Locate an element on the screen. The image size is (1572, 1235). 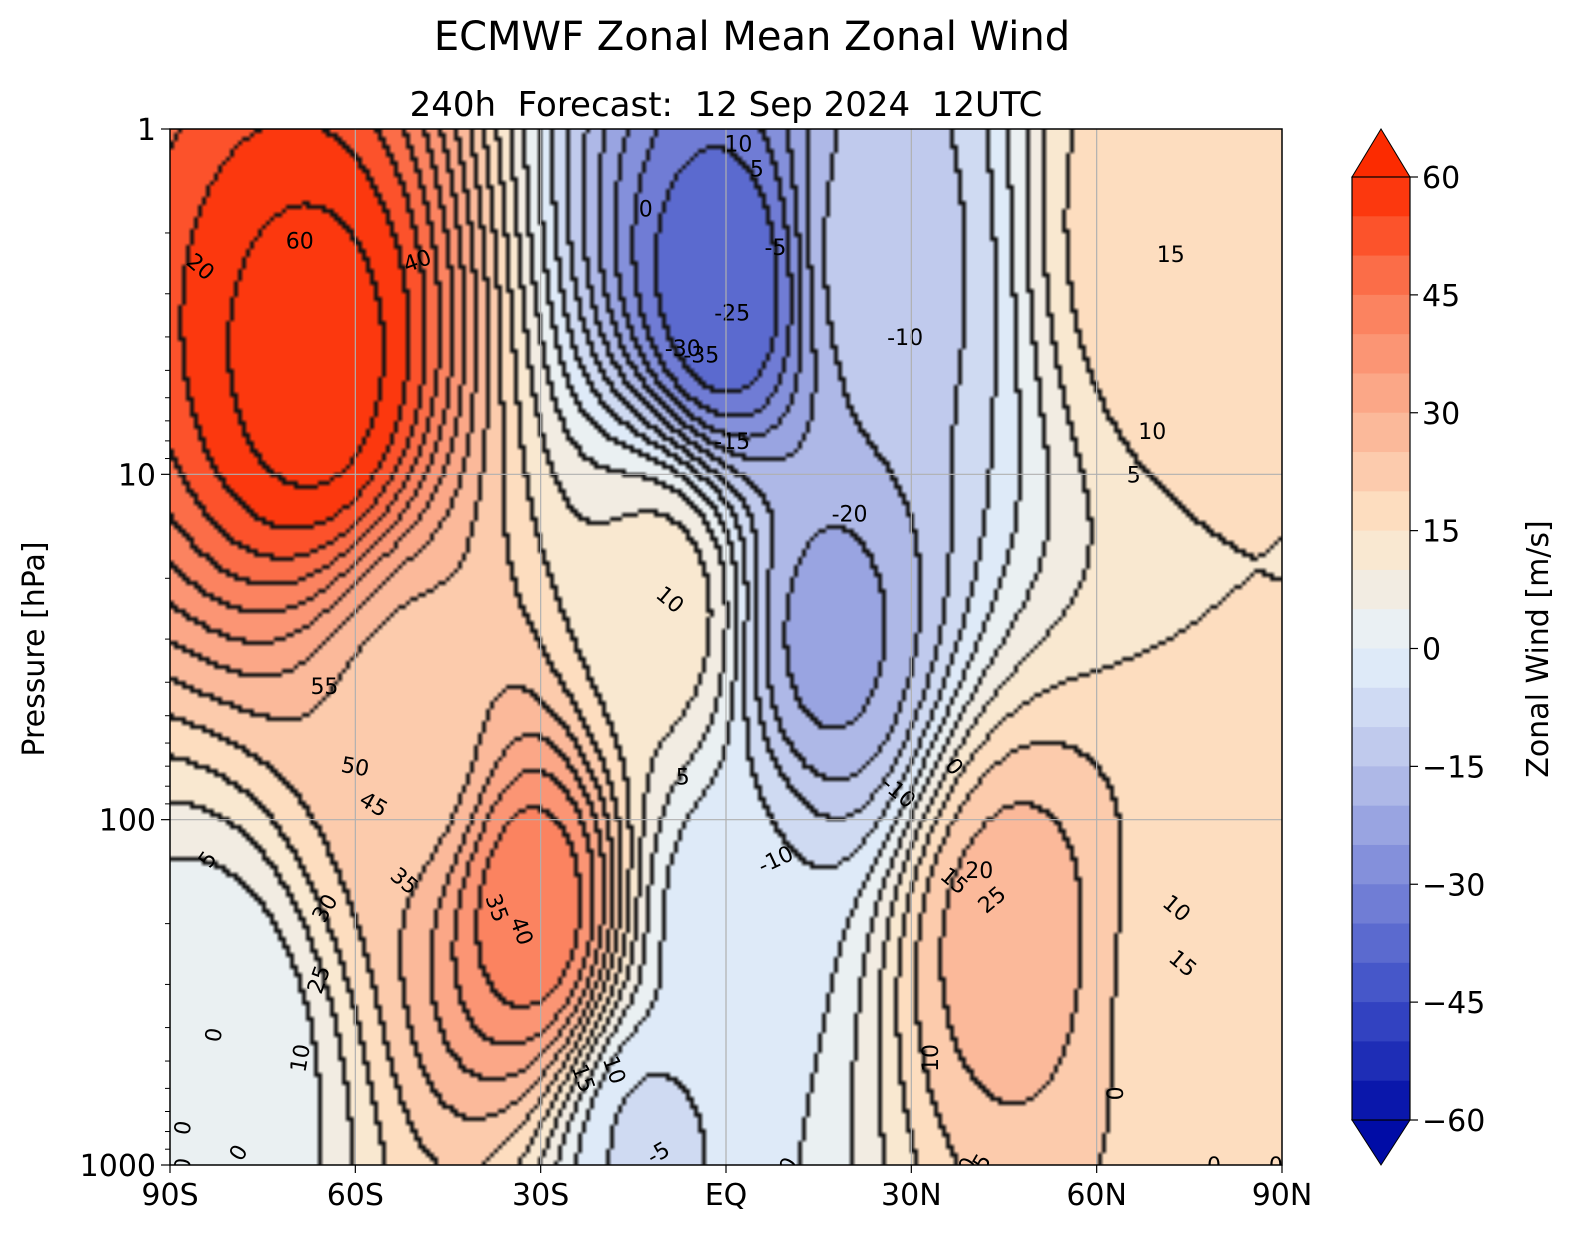
colorbar-tick-label: 45 is located at coordinates (1441, 296).